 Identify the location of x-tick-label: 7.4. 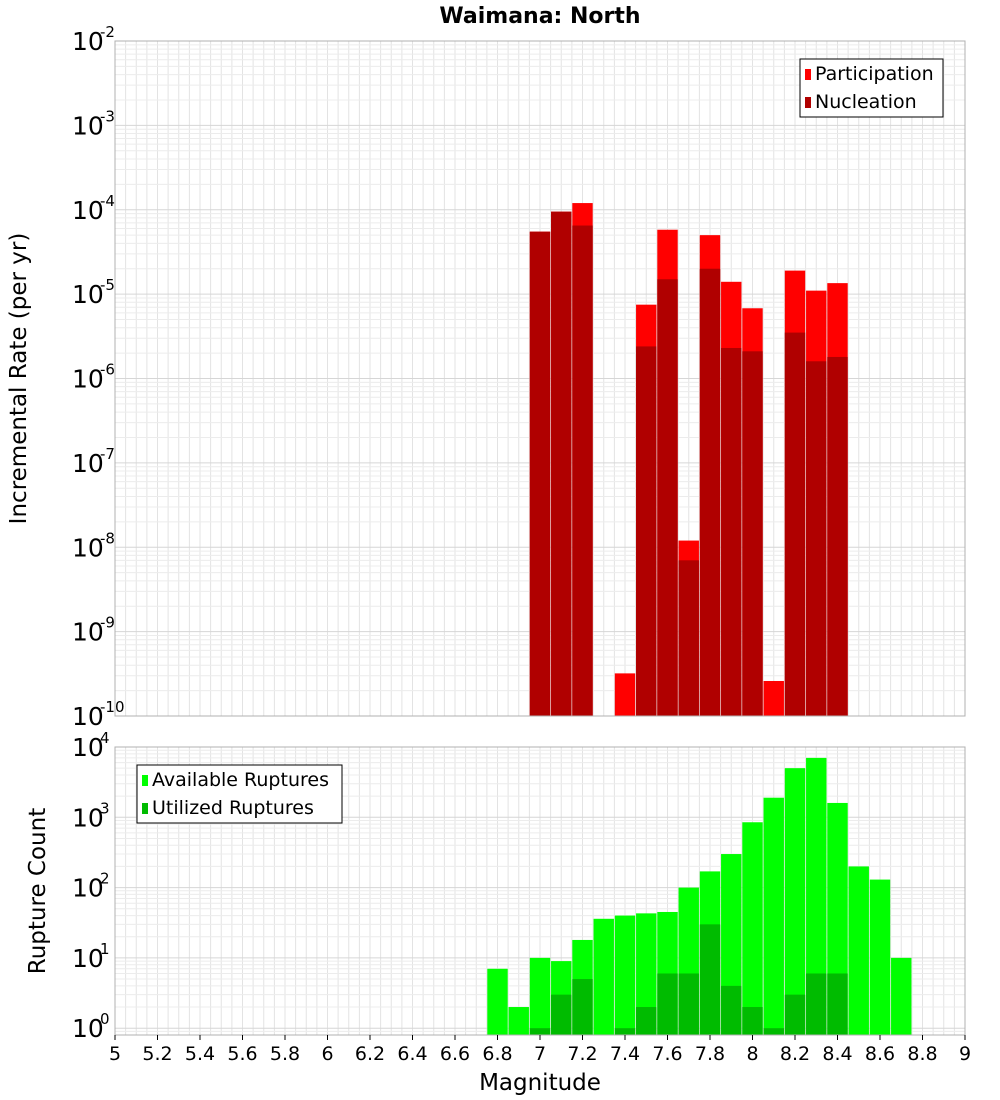
(625, 1054).